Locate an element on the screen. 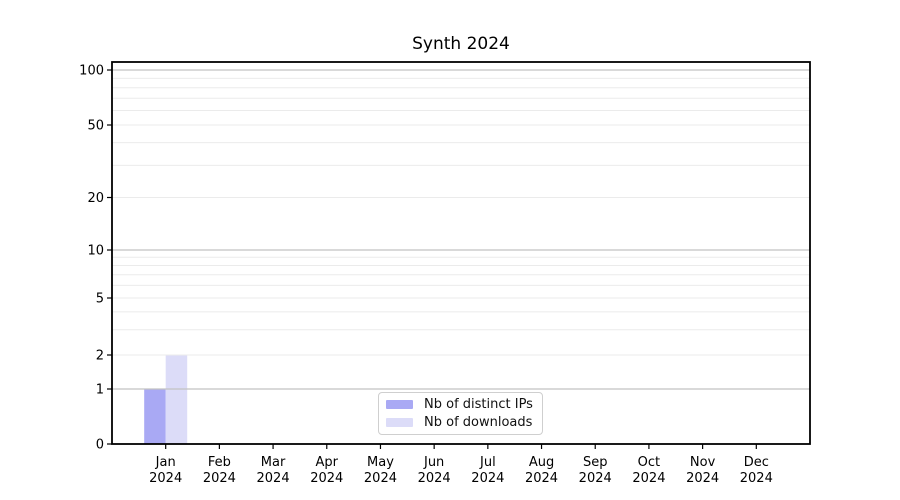 The height and width of the screenshot is (500, 900). x-tick-label-month: Jul is located at coordinates (487, 462).